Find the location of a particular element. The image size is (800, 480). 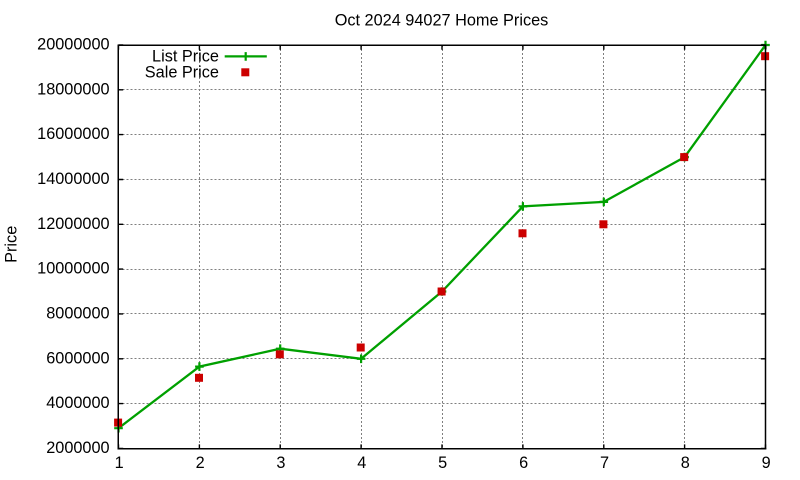

svg-text: 7 is located at coordinates (604, 463).